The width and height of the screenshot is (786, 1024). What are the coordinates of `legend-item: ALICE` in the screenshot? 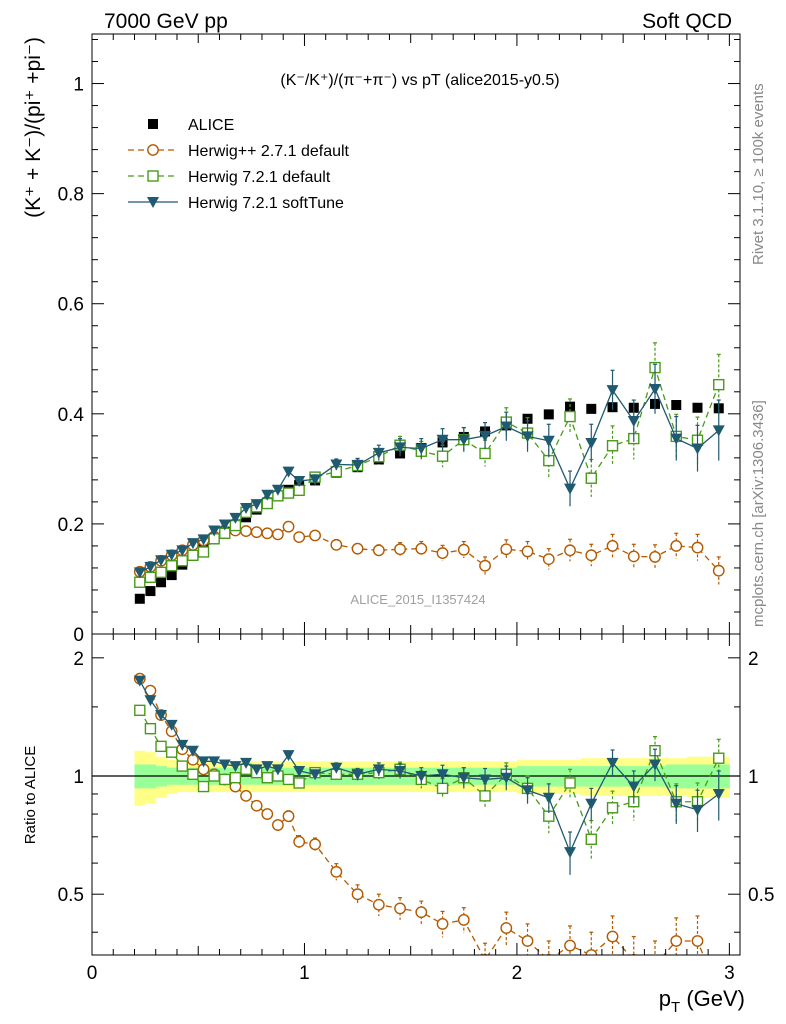 It's located at (191, 125).